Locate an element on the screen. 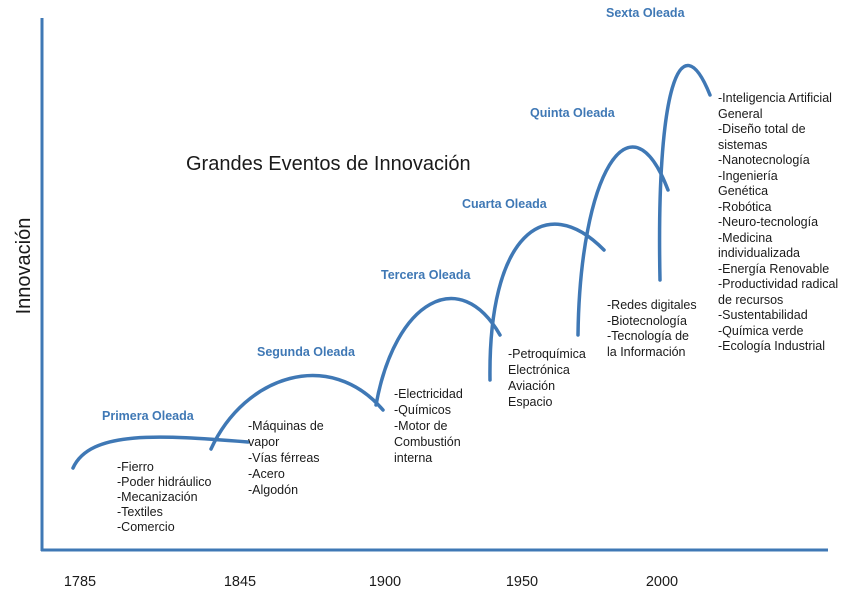  event-item: -Vías férreas is located at coordinates (284, 458).